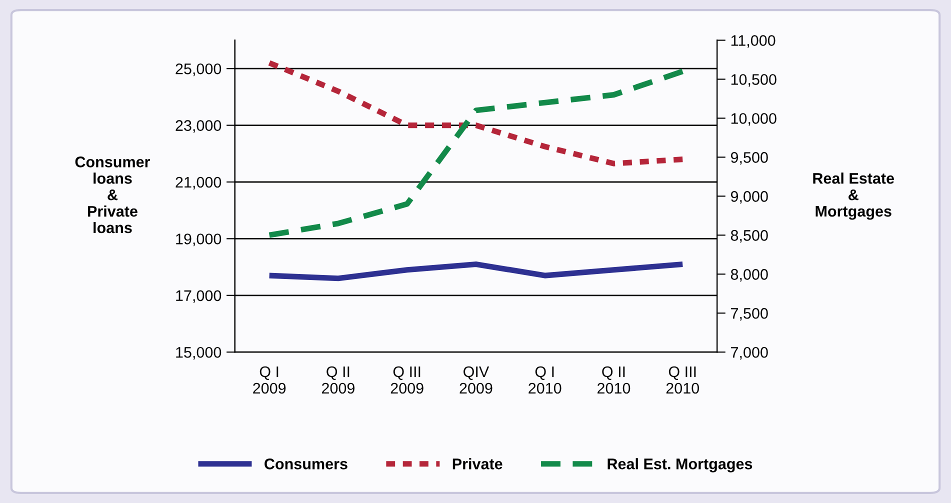 Image resolution: width=951 pixels, height=503 pixels. I want to click on legend-label: Real Est. Mortgages, so click(680, 465).